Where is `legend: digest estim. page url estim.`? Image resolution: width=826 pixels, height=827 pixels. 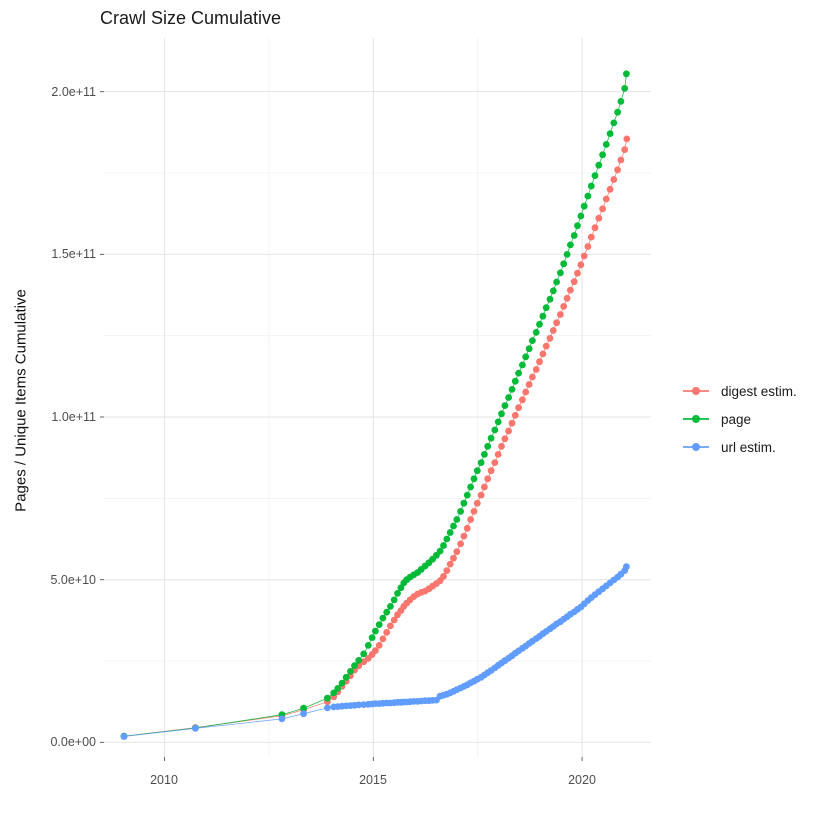 legend: digest estim. page url estim. is located at coordinates (740, 423).